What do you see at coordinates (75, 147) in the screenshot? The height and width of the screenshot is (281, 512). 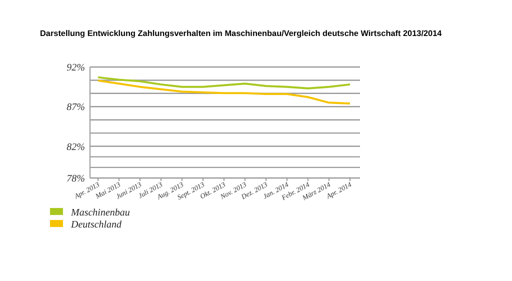 I see `y-tick-label: 82%` at bounding box center [75, 147].